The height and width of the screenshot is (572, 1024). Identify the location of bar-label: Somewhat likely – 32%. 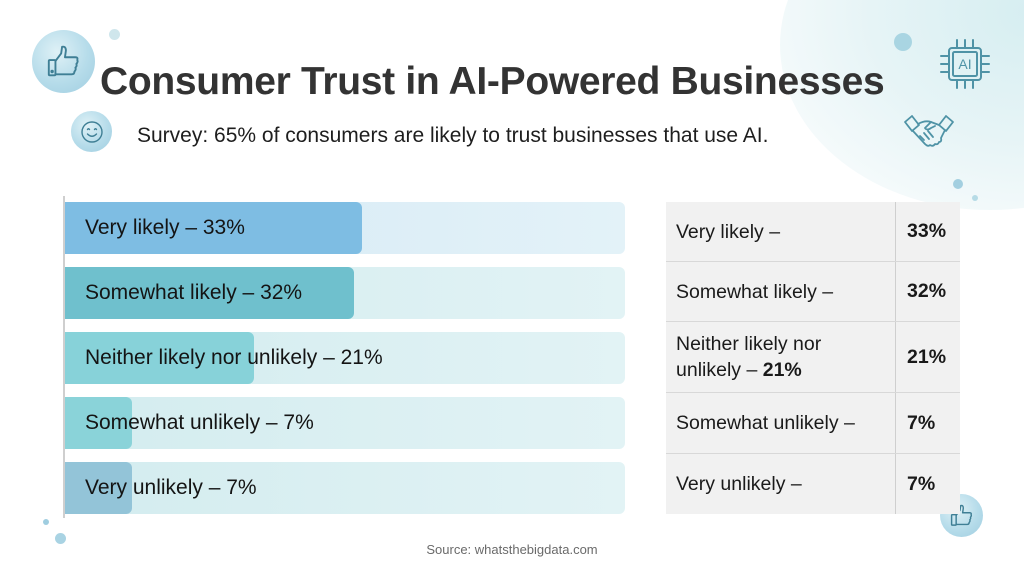
(194, 292).